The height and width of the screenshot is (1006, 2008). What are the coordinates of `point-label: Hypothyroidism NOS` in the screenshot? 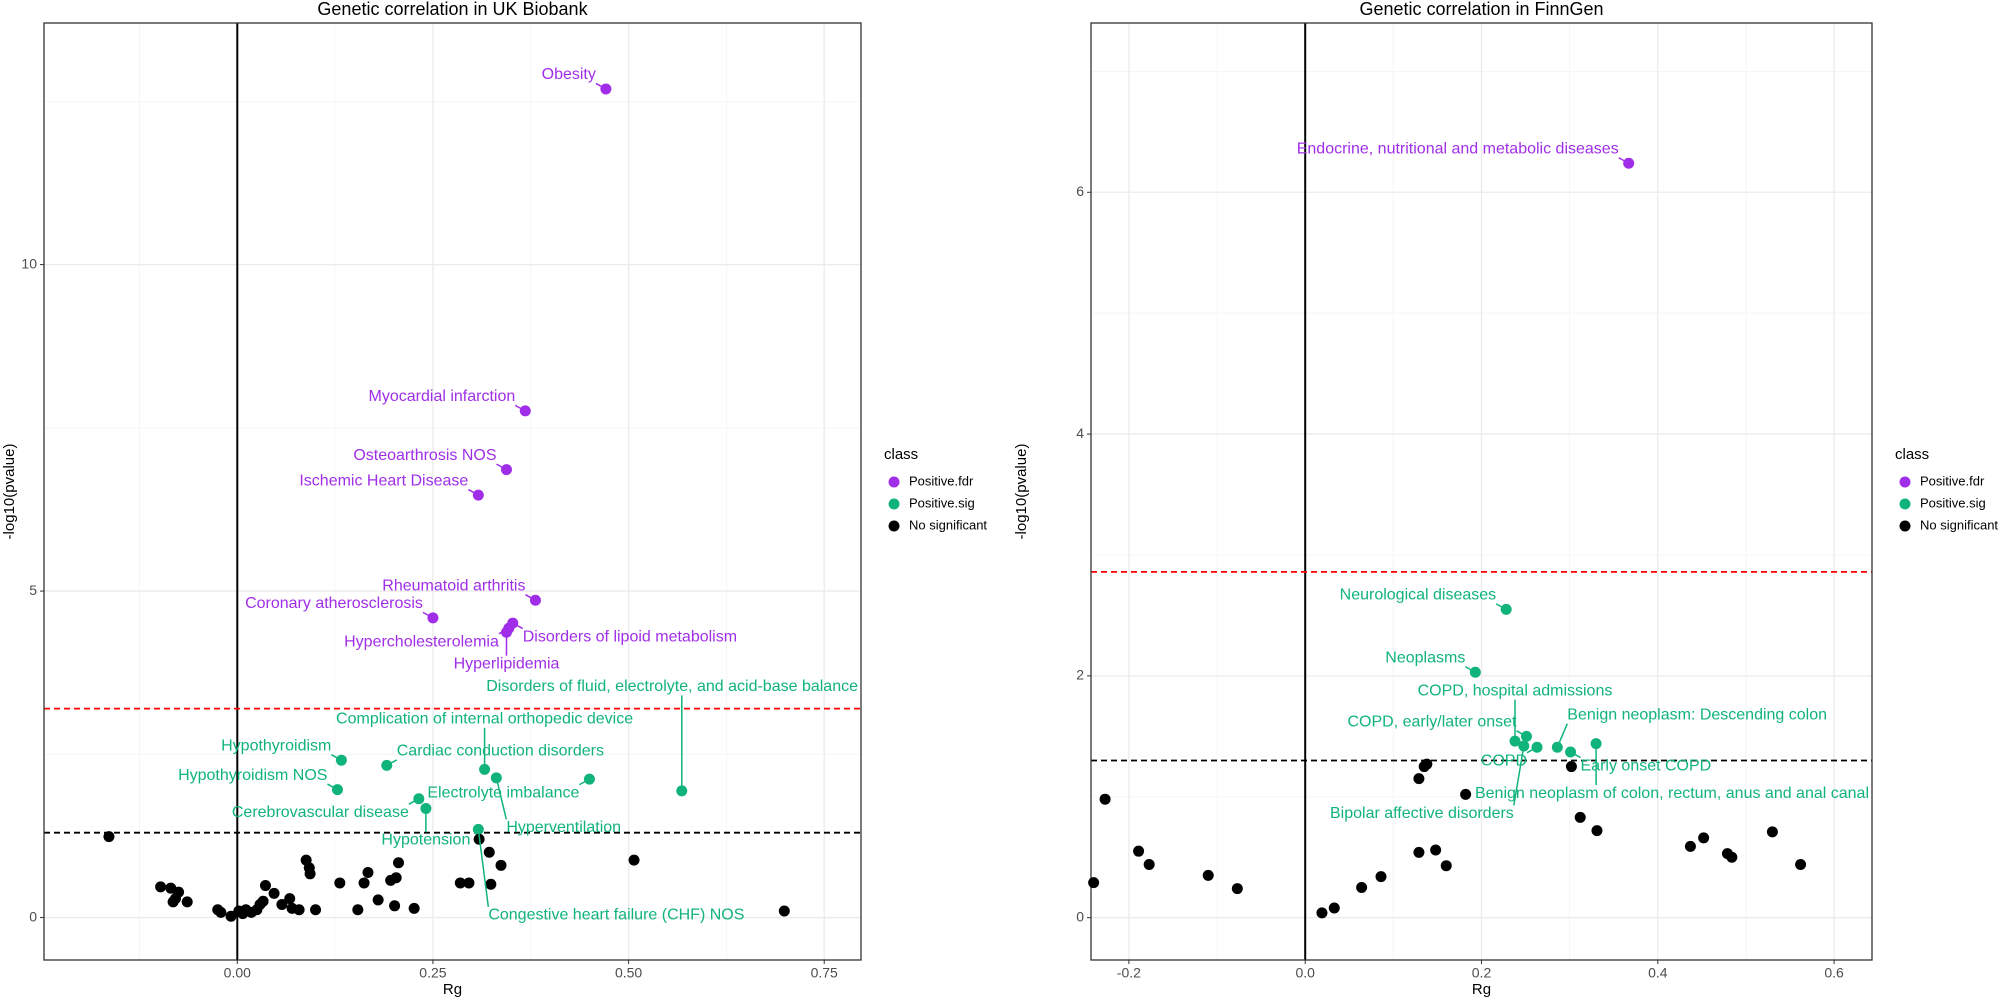 It's located at (252, 775).